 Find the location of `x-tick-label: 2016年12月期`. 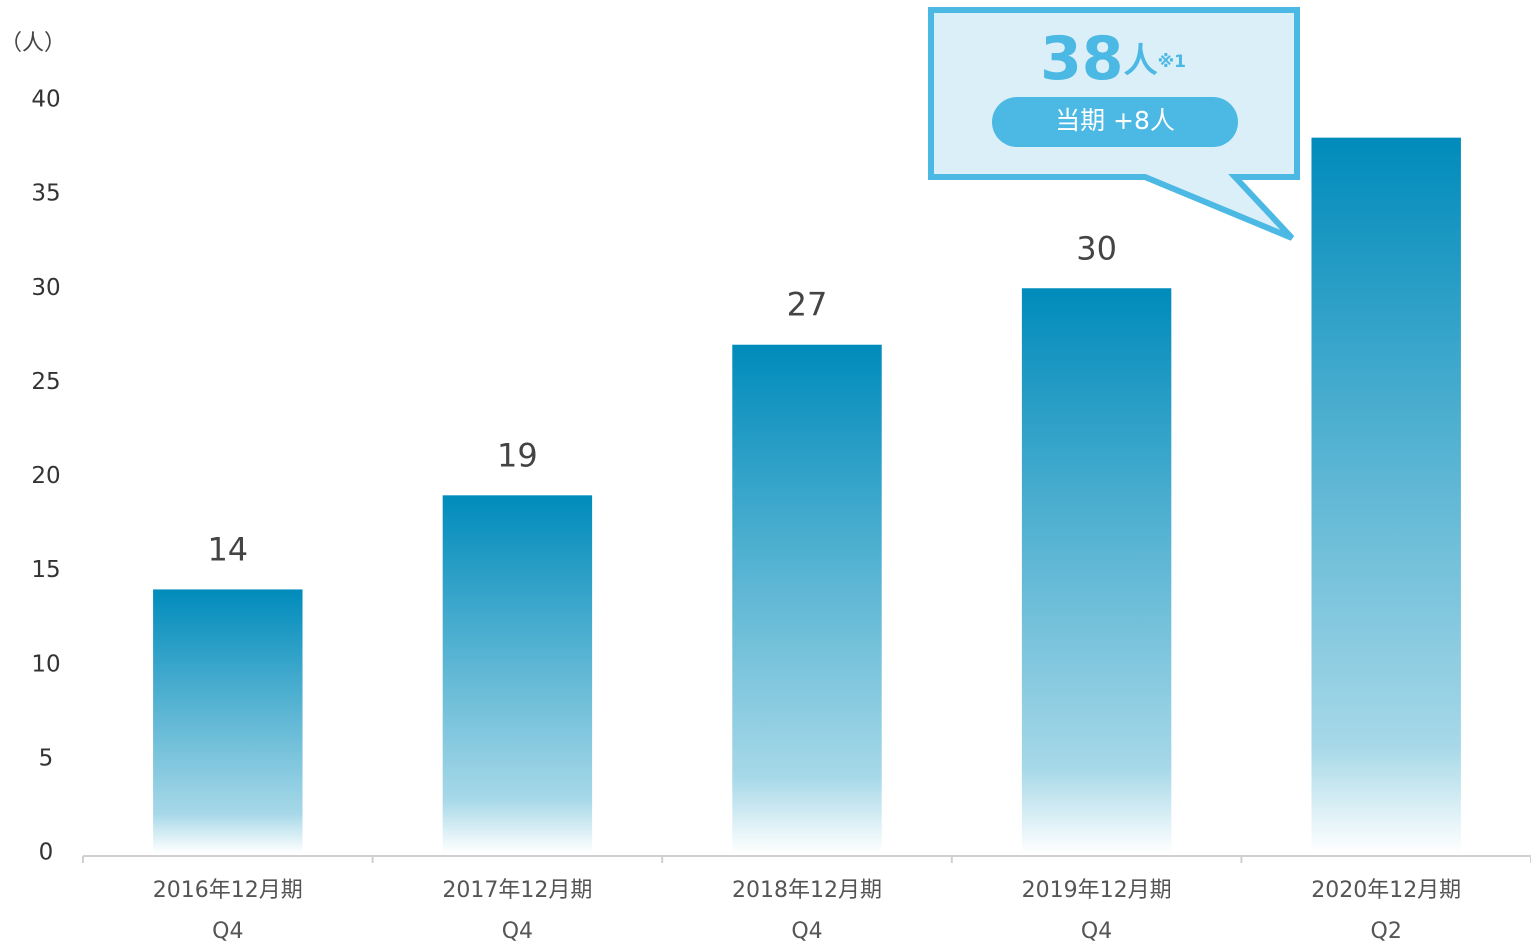

x-tick-label: 2016年12月期 is located at coordinates (228, 890).